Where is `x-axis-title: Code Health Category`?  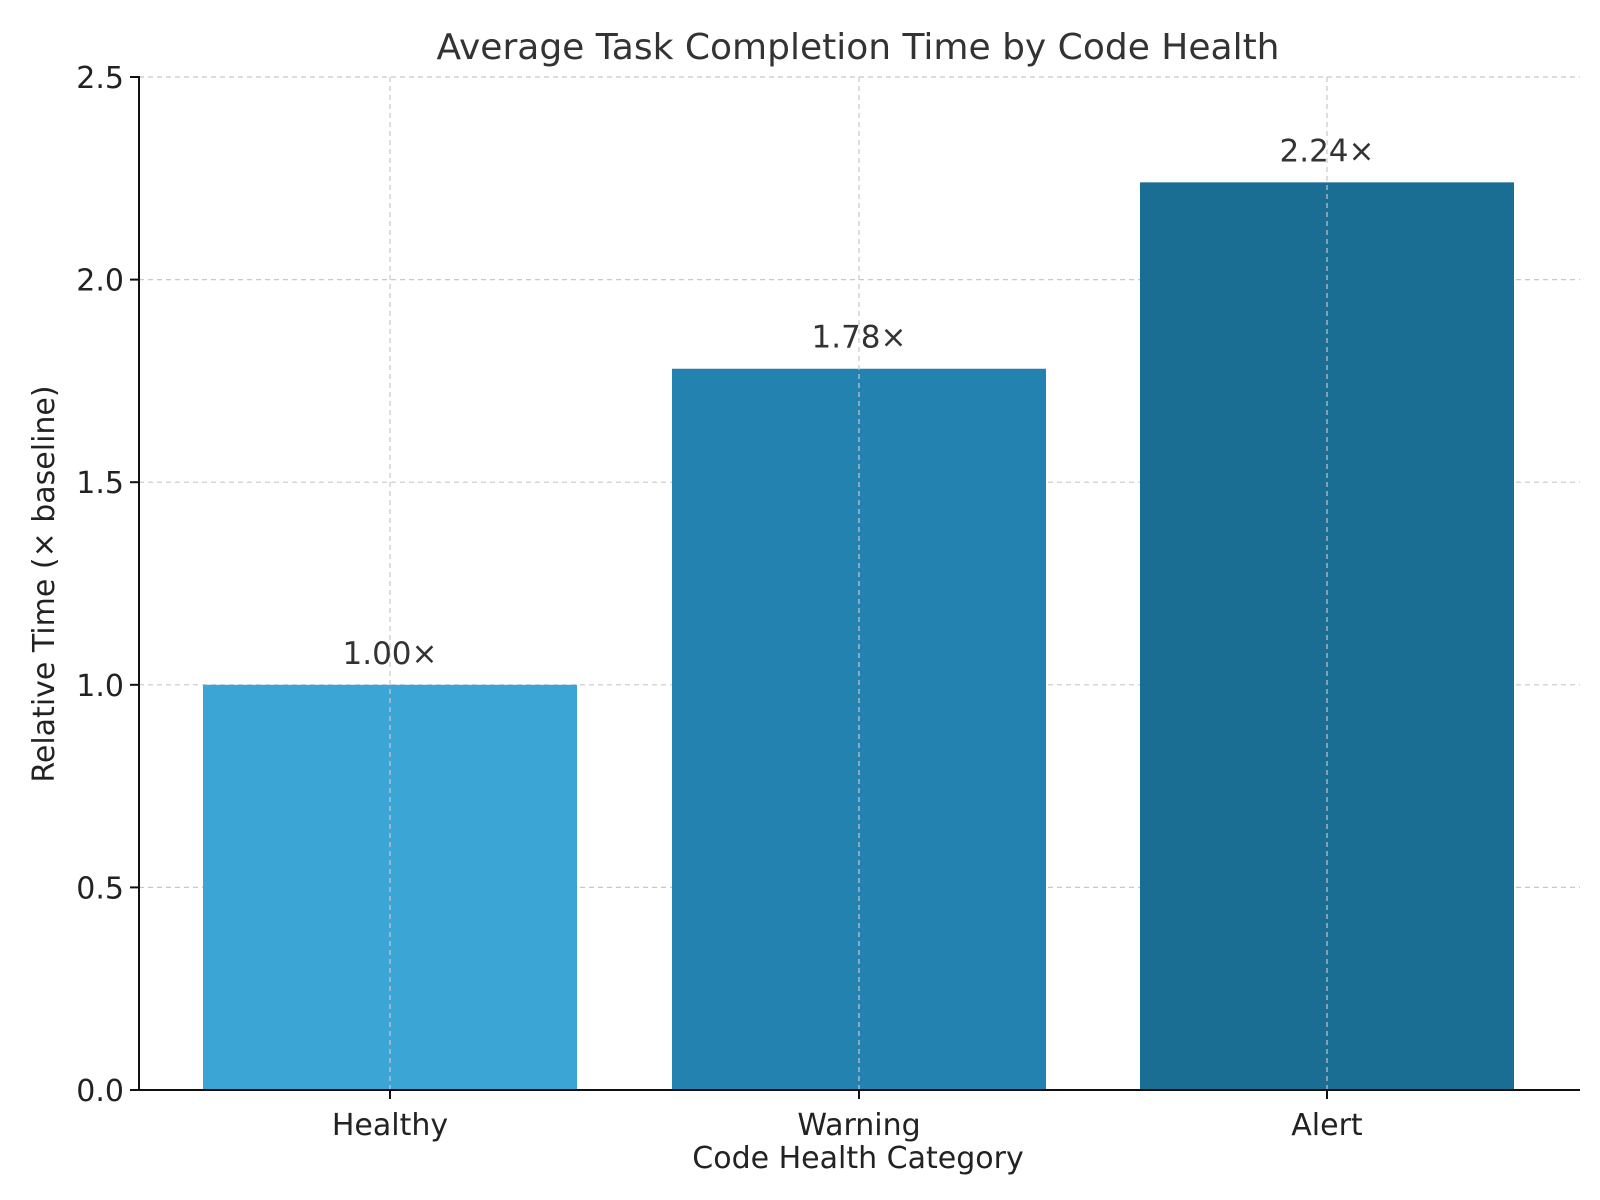 x-axis-title: Code Health Category is located at coordinates (857, 1158).